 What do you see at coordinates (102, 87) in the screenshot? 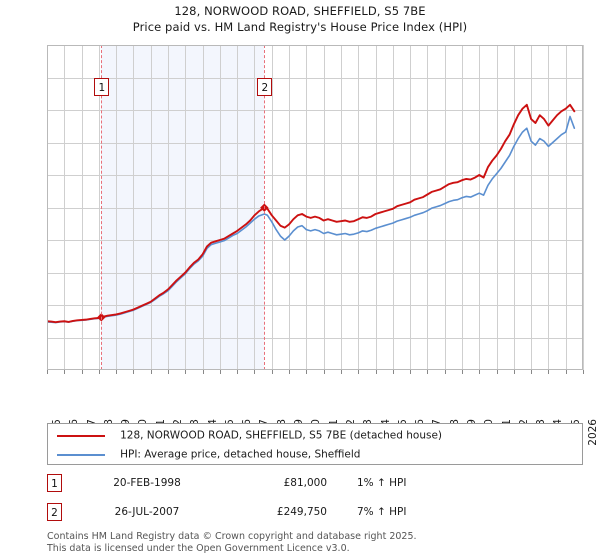
I see `event-marker-badge: 1` at bounding box center [102, 87].